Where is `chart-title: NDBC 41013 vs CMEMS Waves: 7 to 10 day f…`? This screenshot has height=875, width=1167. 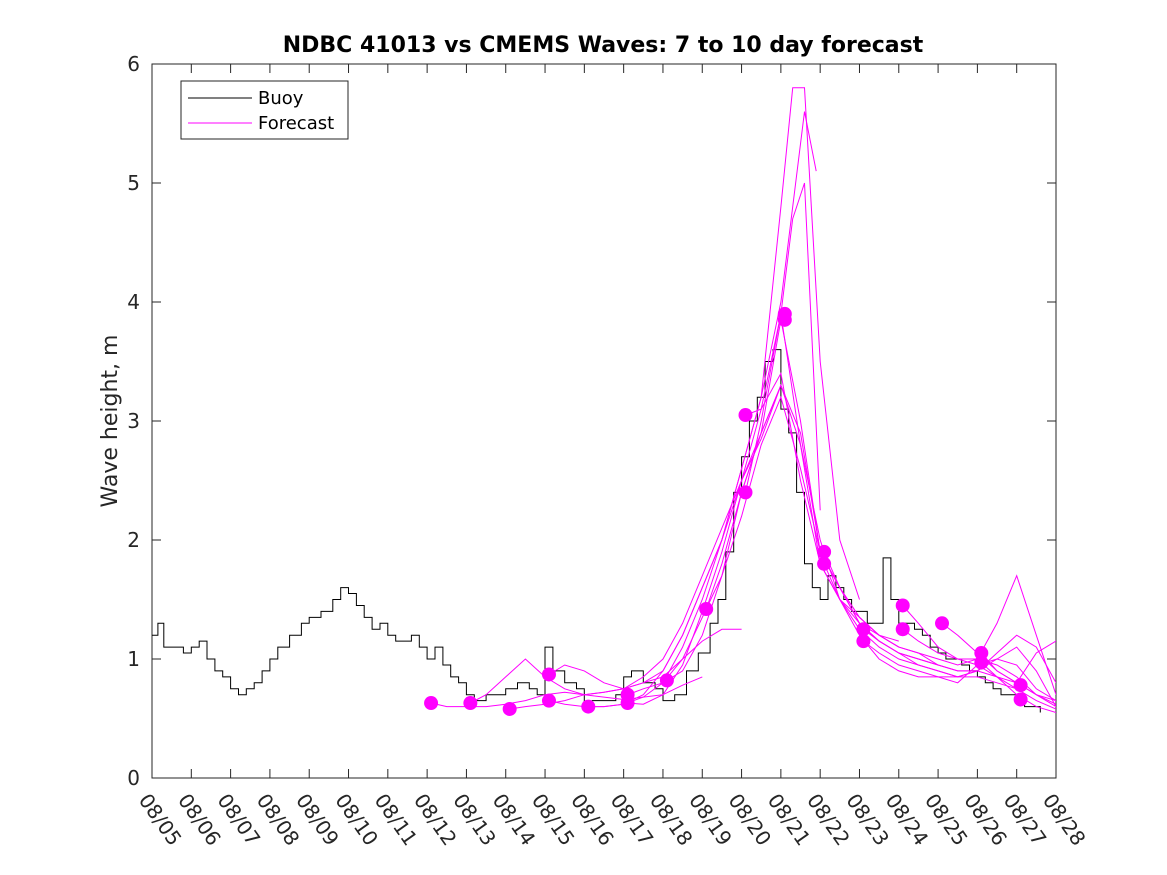
chart-title: NDBC 41013 vs CMEMS Waves: 7 to 10 day f… is located at coordinates (603, 45).